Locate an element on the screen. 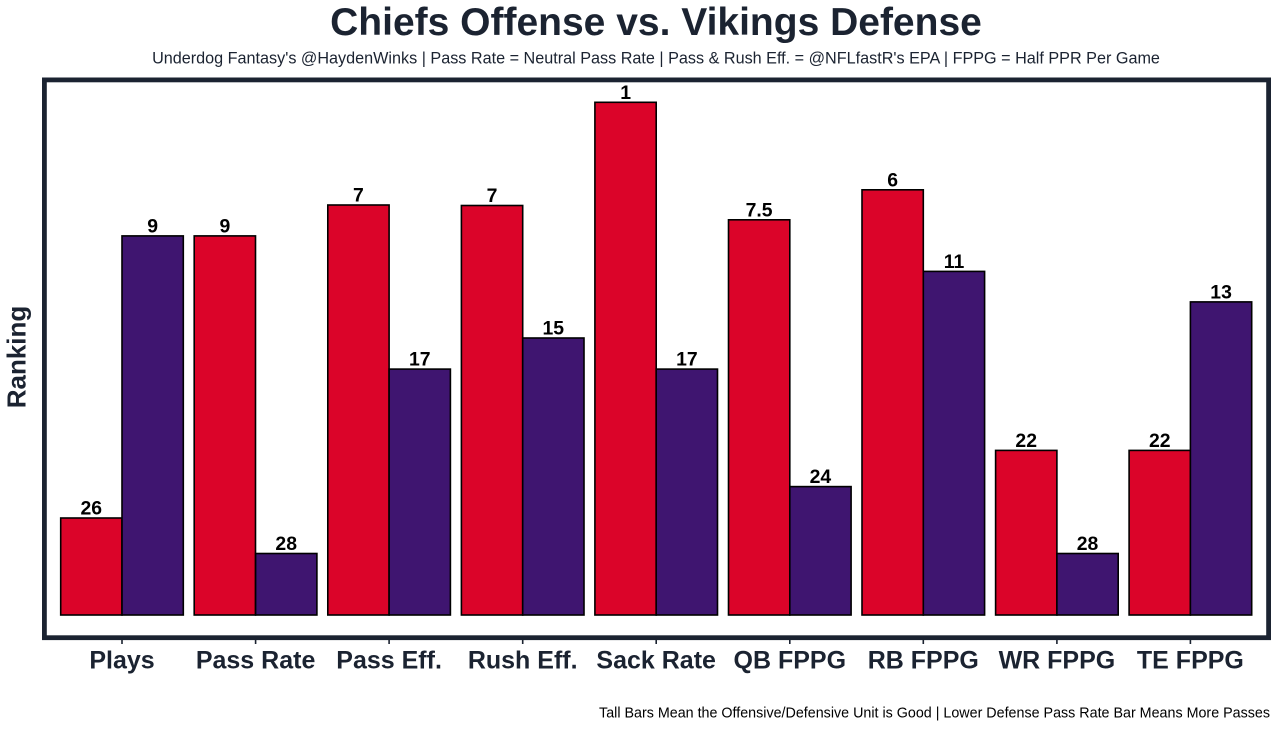  svg-text: 1 is located at coordinates (625, 93).